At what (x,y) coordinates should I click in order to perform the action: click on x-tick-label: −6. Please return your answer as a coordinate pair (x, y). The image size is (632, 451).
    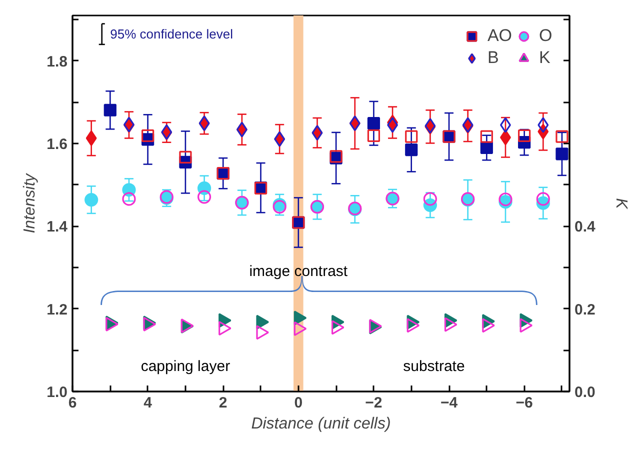
    Looking at the image, I should click on (524, 403).